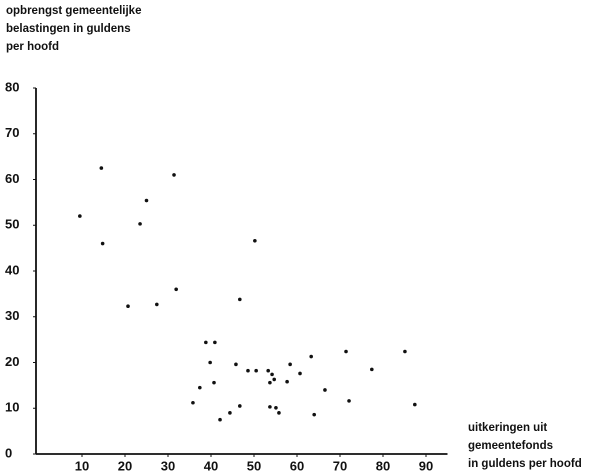 The image size is (601, 475). I want to click on y-tick-label: 0, so click(8, 452).